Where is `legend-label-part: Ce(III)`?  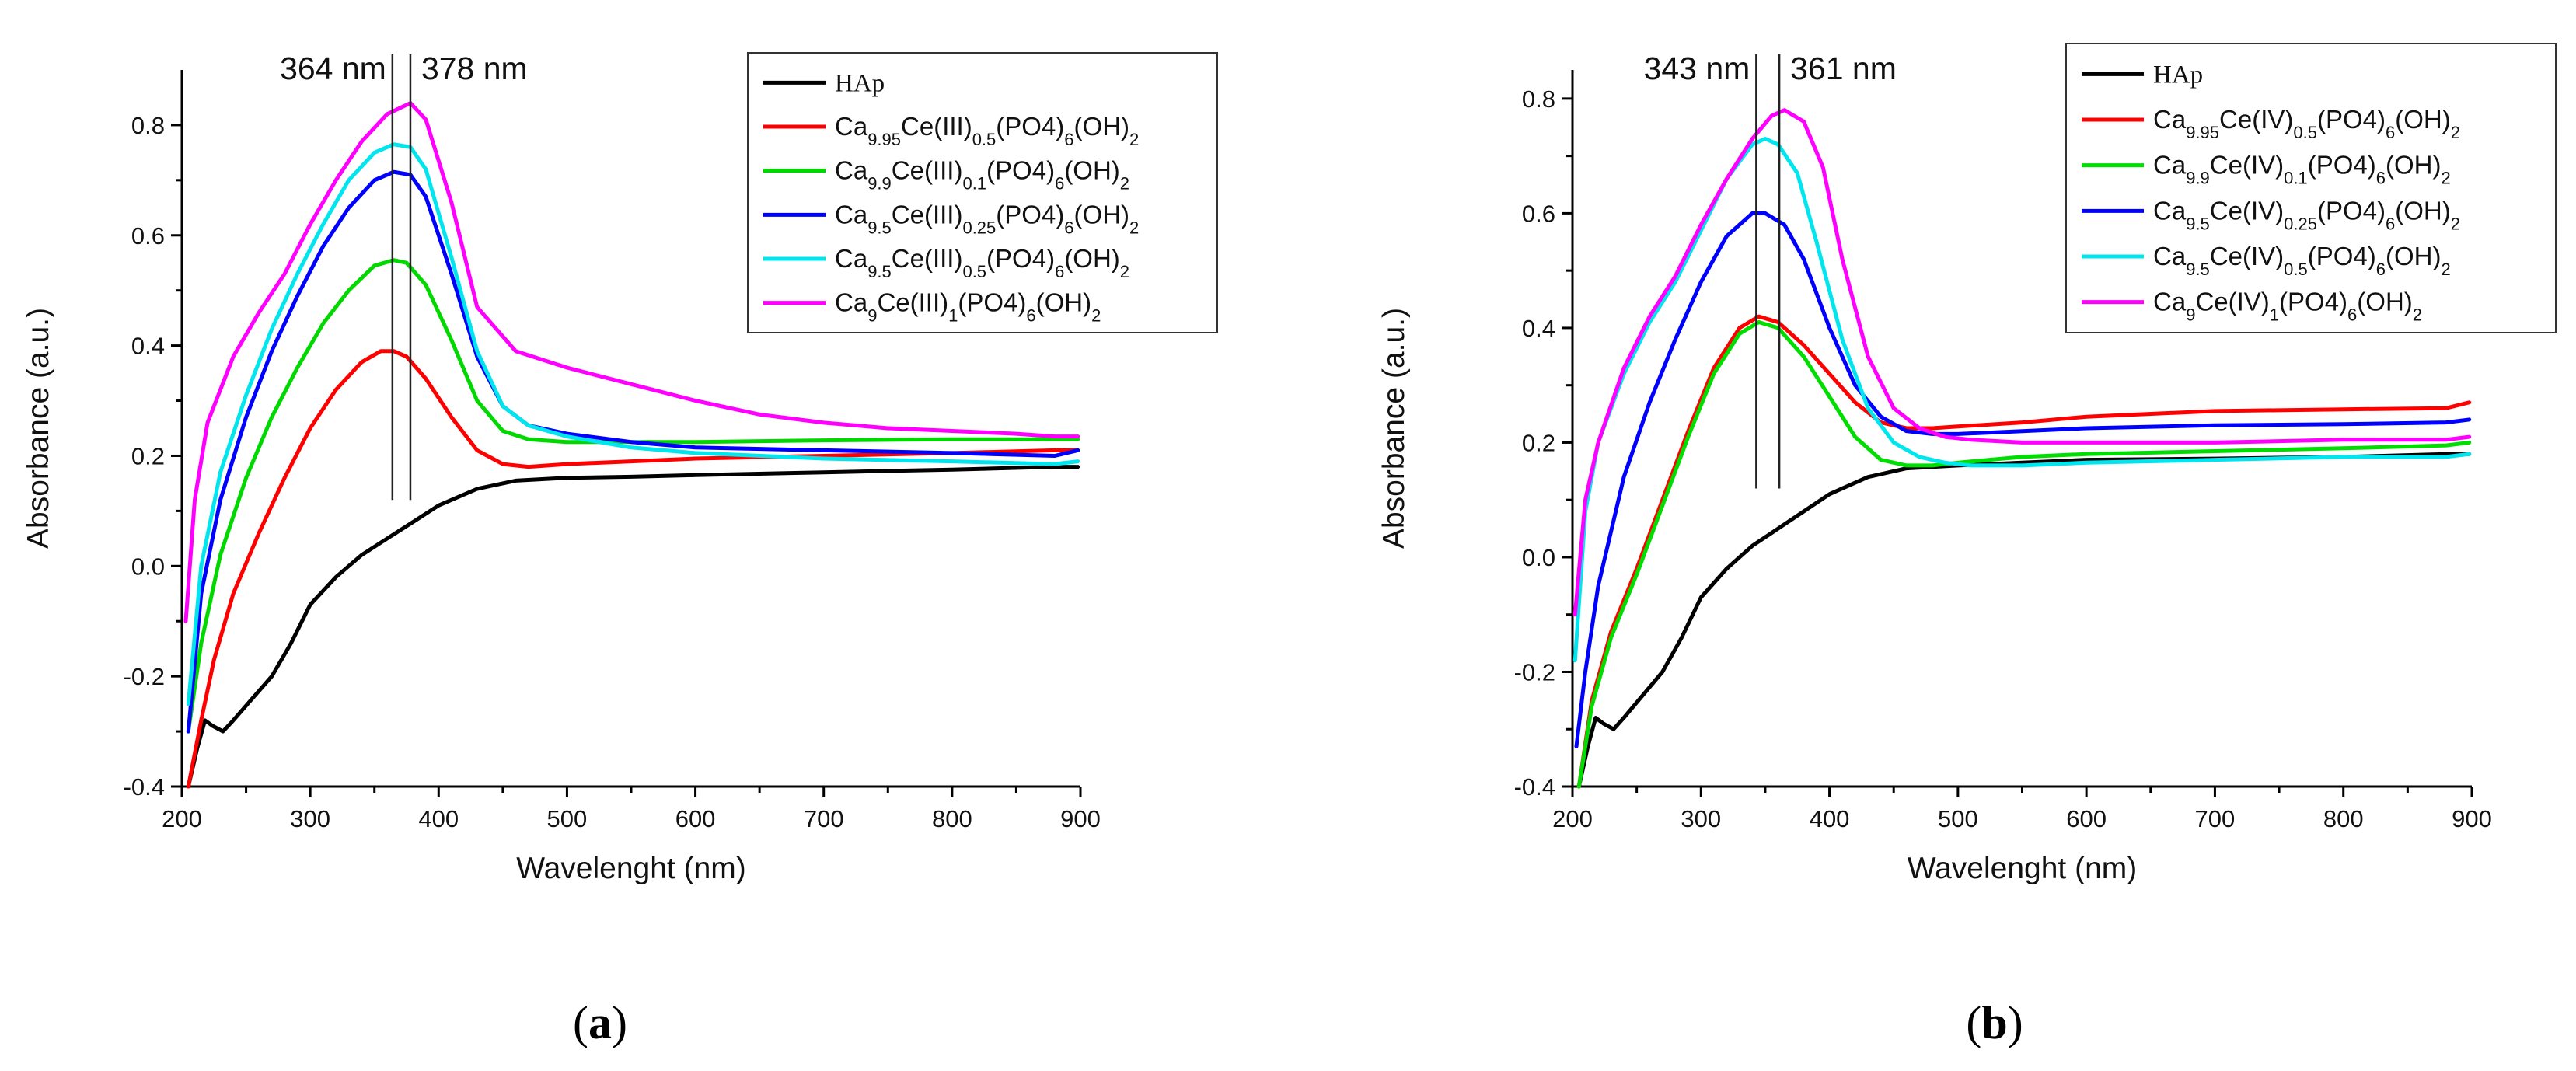 legend-label-part: Ce(III) is located at coordinates (928, 214).